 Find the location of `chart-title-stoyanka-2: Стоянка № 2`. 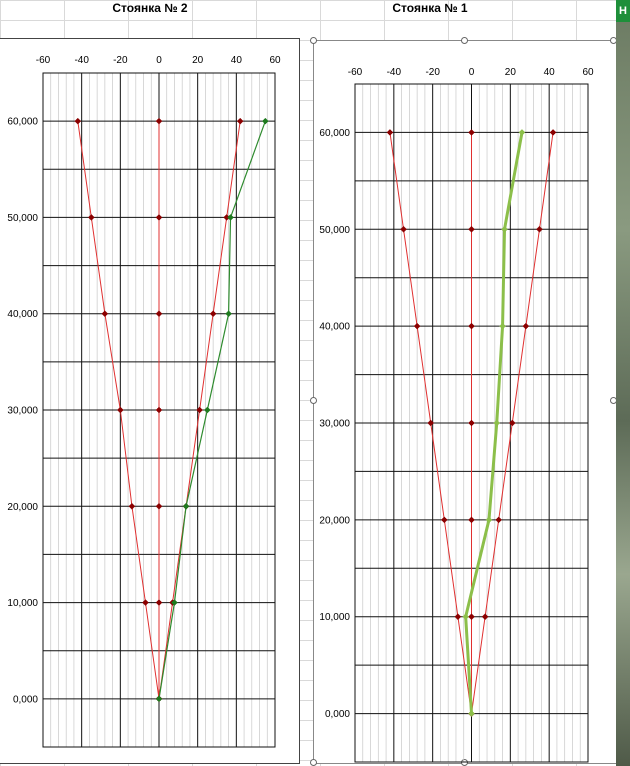

chart-title-stoyanka-2: Стоянка № 2 is located at coordinates (150, 8).